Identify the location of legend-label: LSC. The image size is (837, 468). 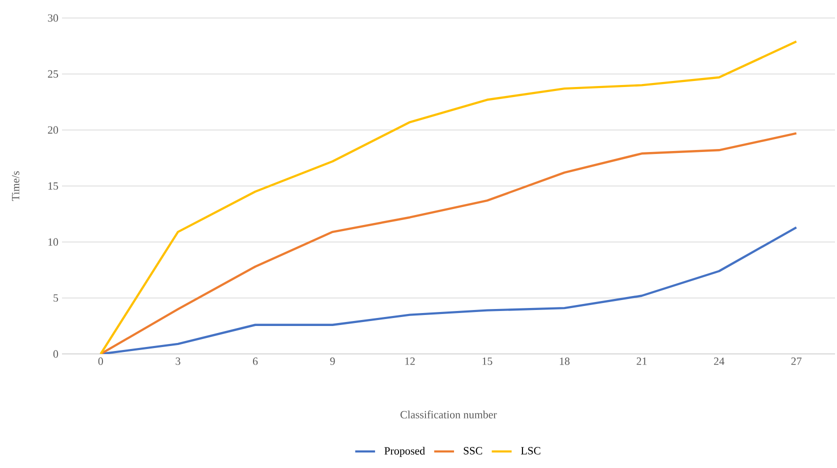
(530, 450).